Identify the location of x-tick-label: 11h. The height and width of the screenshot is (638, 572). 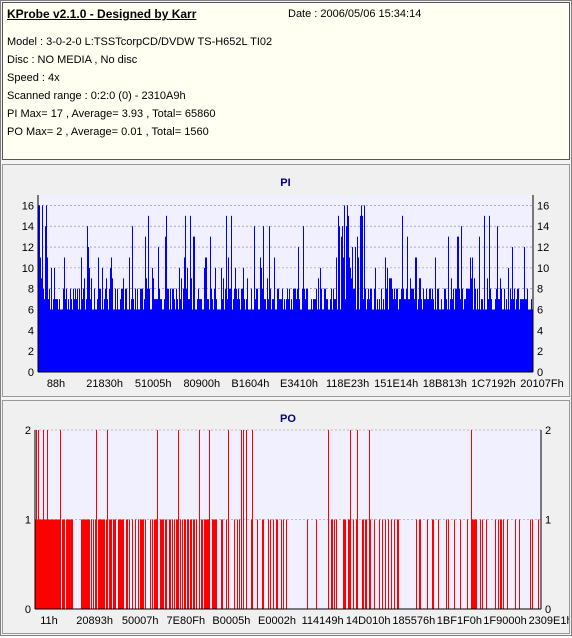
(49, 621).